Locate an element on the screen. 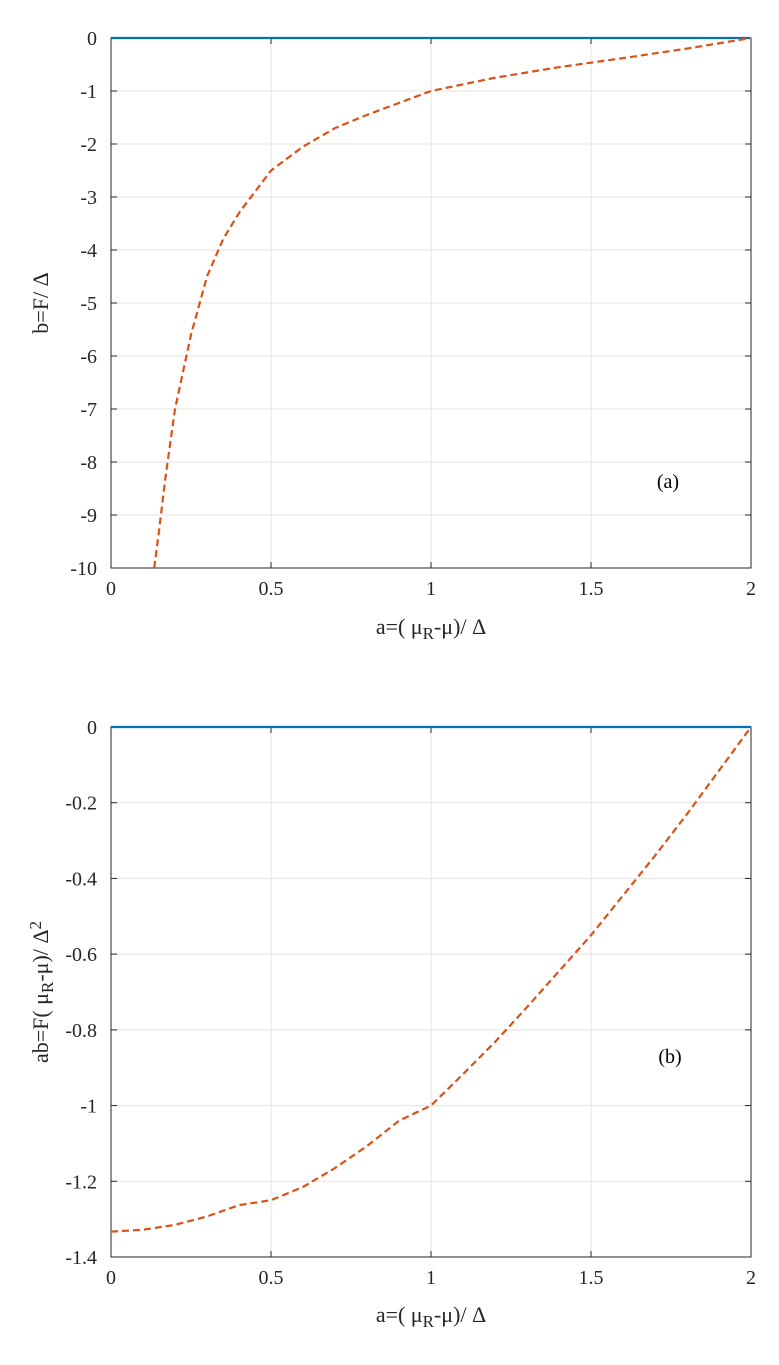 The width and height of the screenshot is (779, 1365). y-tick-label: -6 is located at coordinates (88, 357).